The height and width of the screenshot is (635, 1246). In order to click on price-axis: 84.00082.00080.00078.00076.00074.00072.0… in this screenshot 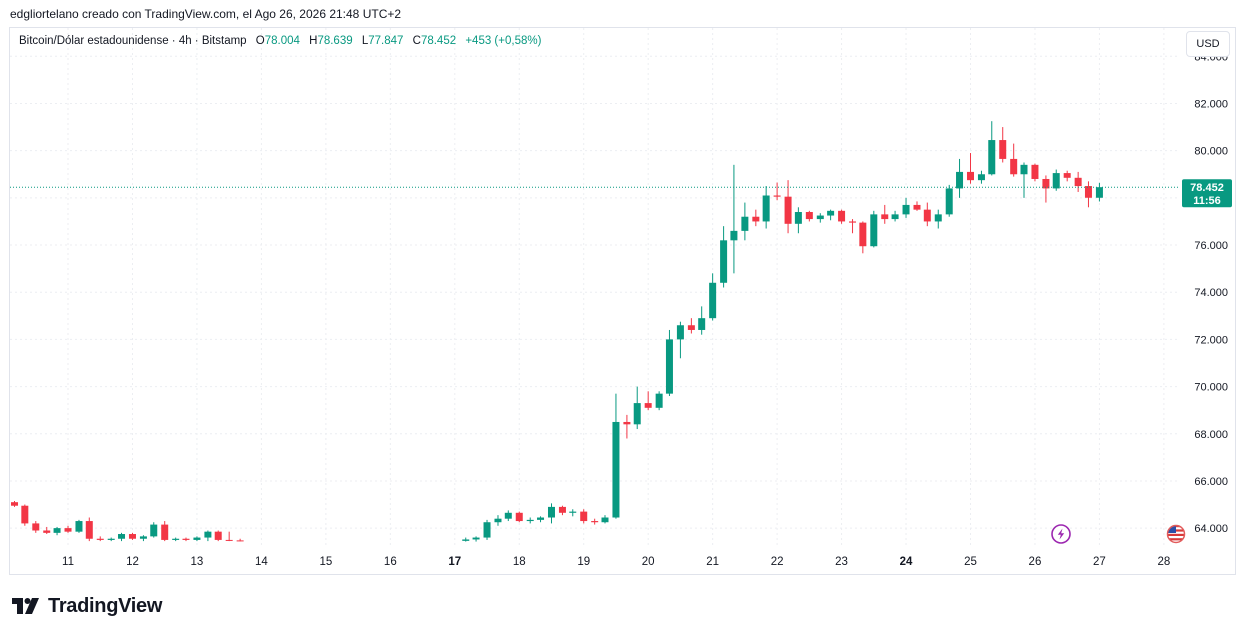, I will do `click(1211, 293)`.